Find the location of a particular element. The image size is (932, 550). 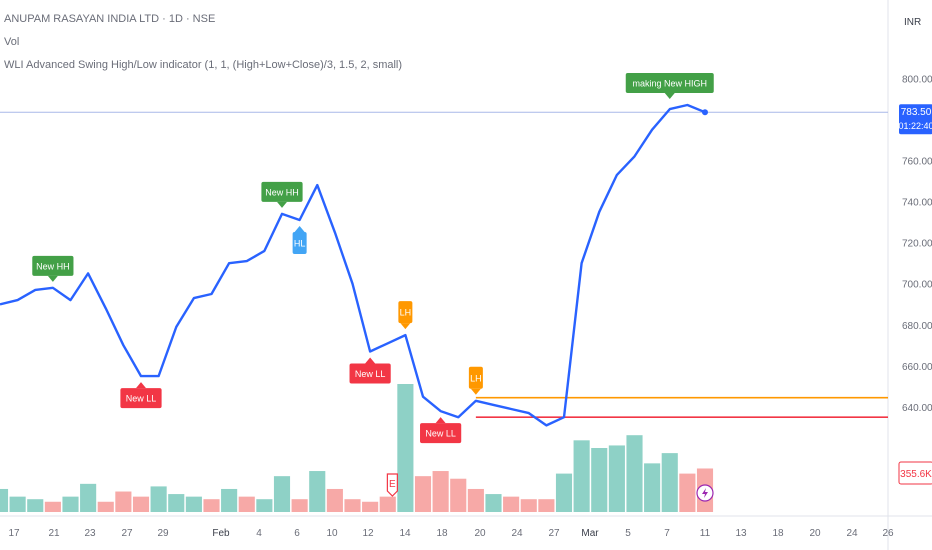

x-tick-label: 17 is located at coordinates (14, 533).